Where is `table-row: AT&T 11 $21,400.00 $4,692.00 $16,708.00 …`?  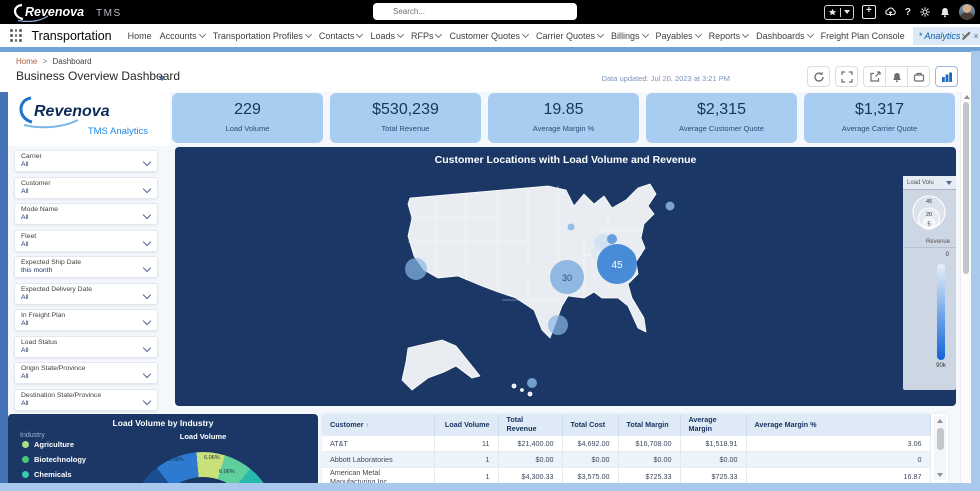 table-row: AT&T 11 $21,400.00 $4,692.00 $16,708.00 … is located at coordinates (626, 442).